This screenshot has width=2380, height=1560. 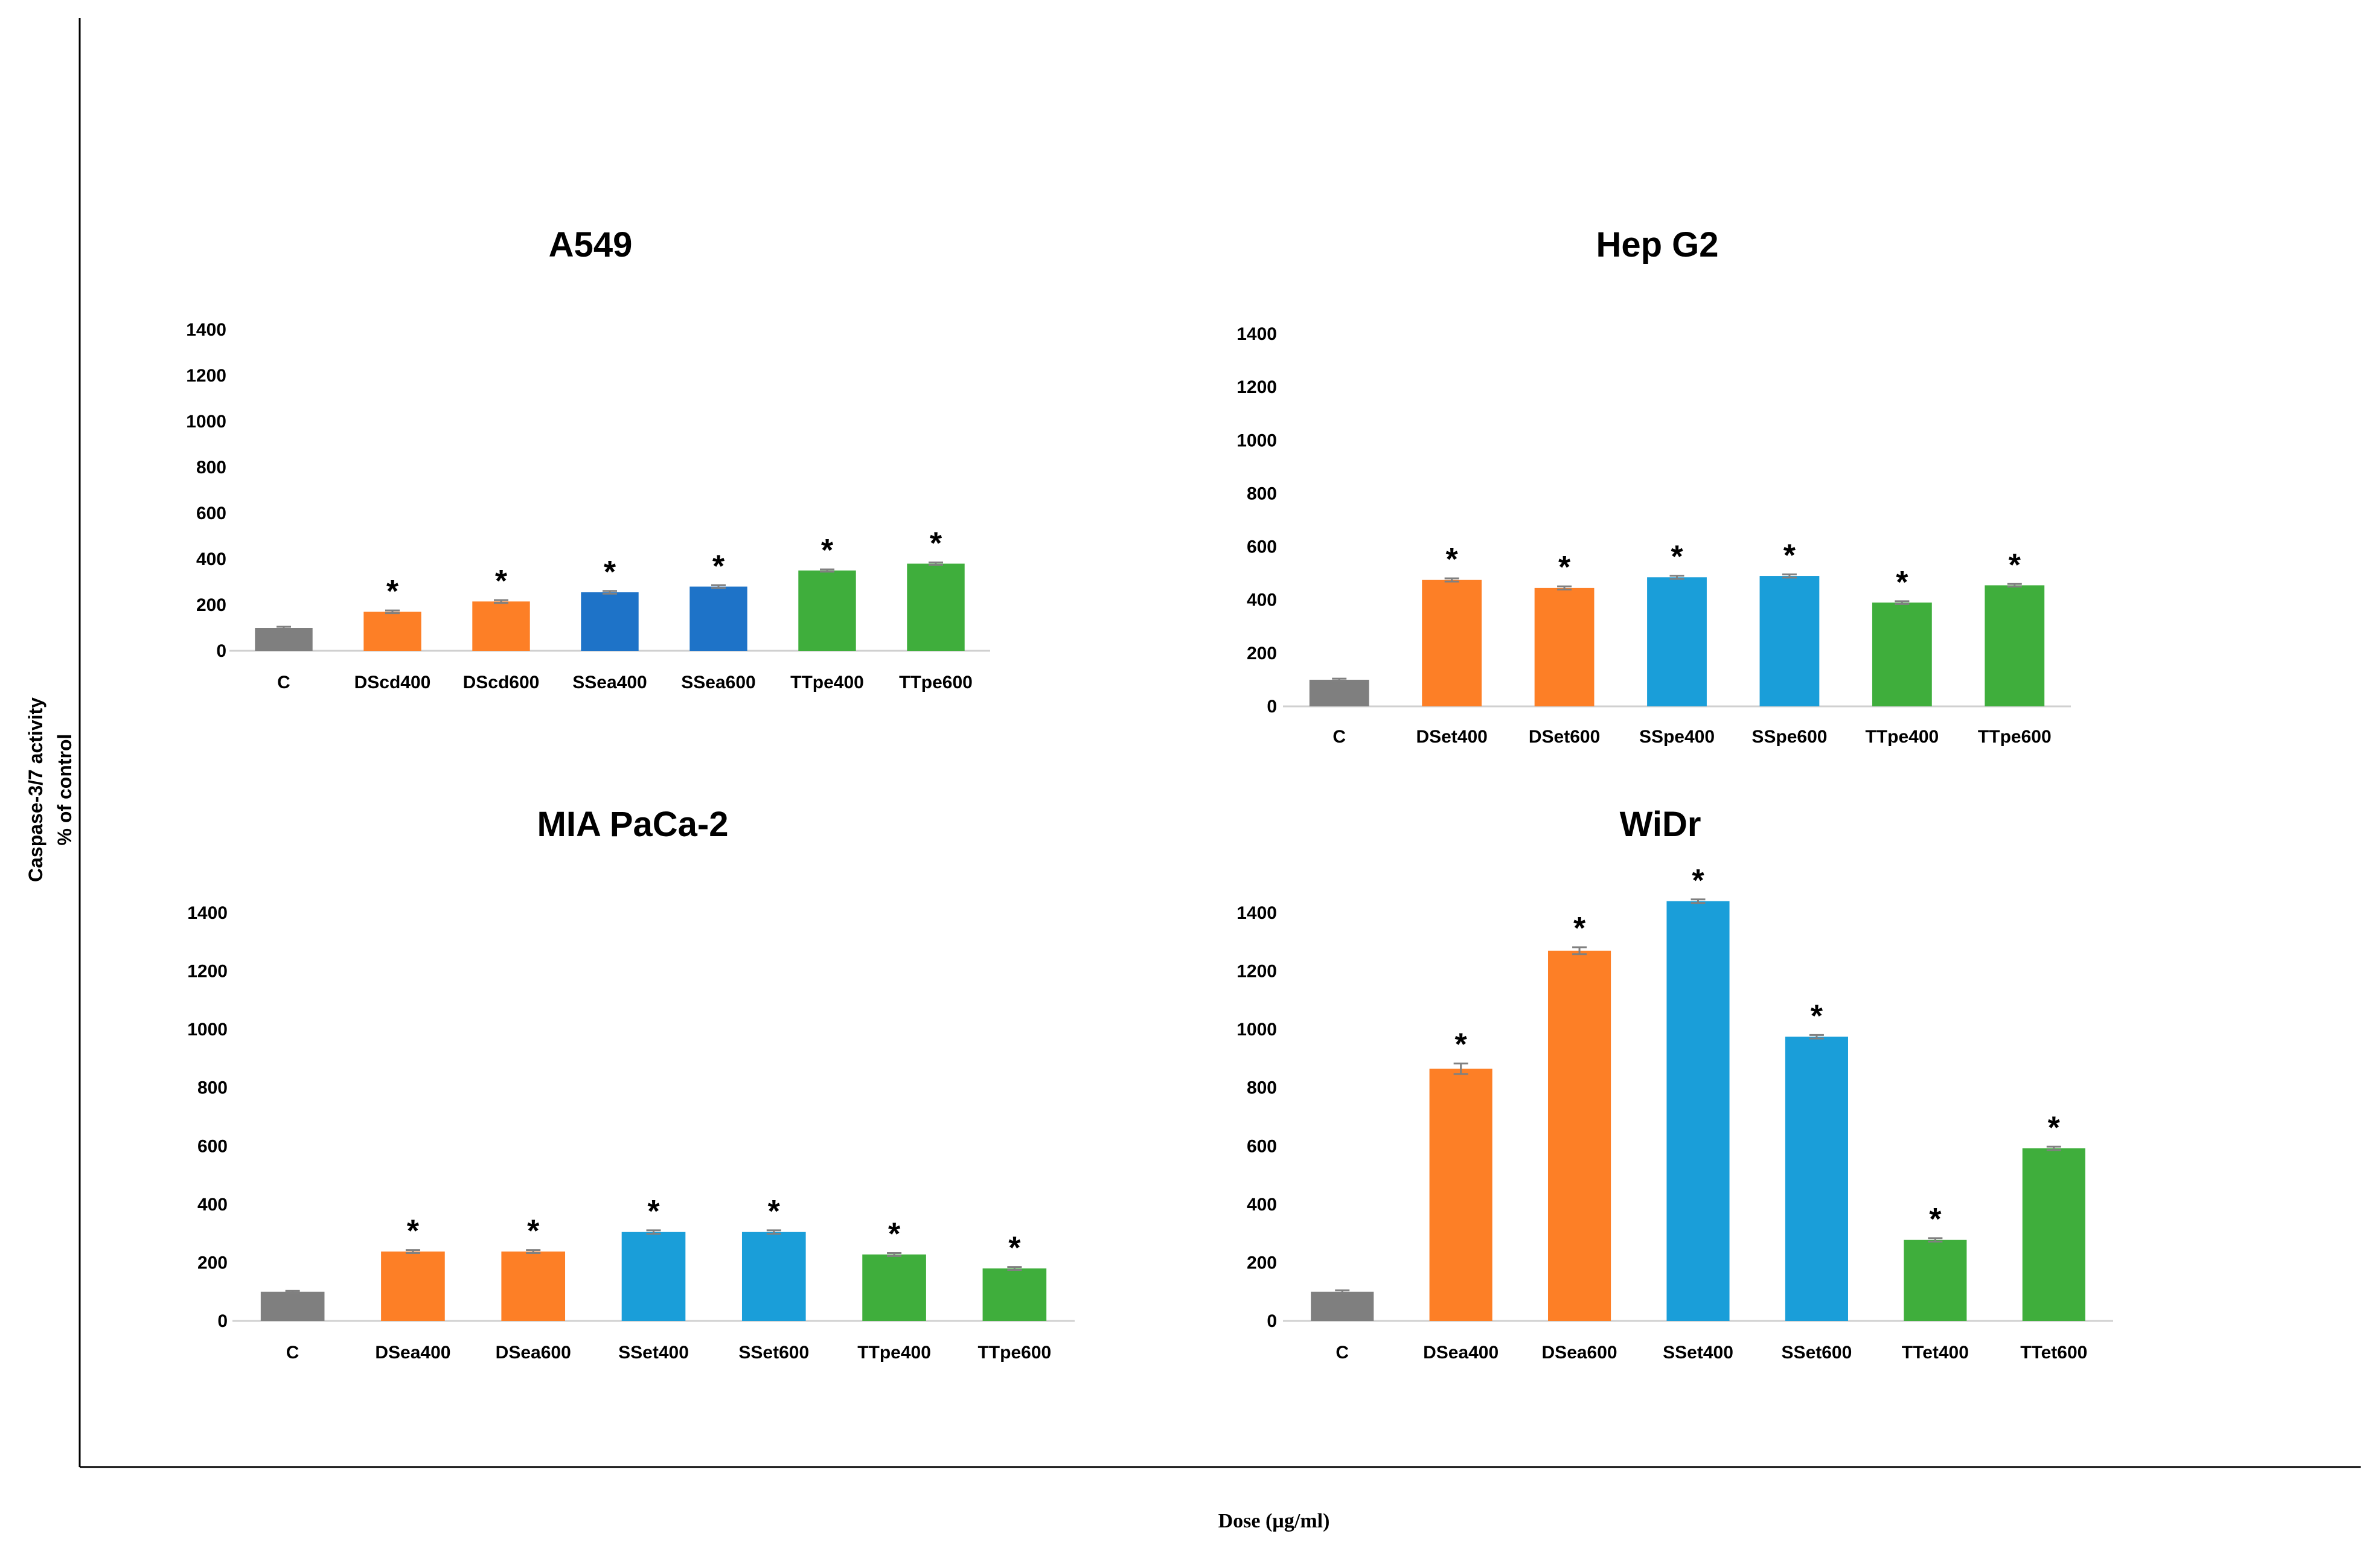 What do you see at coordinates (64, 790) in the screenshot?
I see `y-axis-title-line2: % of control` at bounding box center [64, 790].